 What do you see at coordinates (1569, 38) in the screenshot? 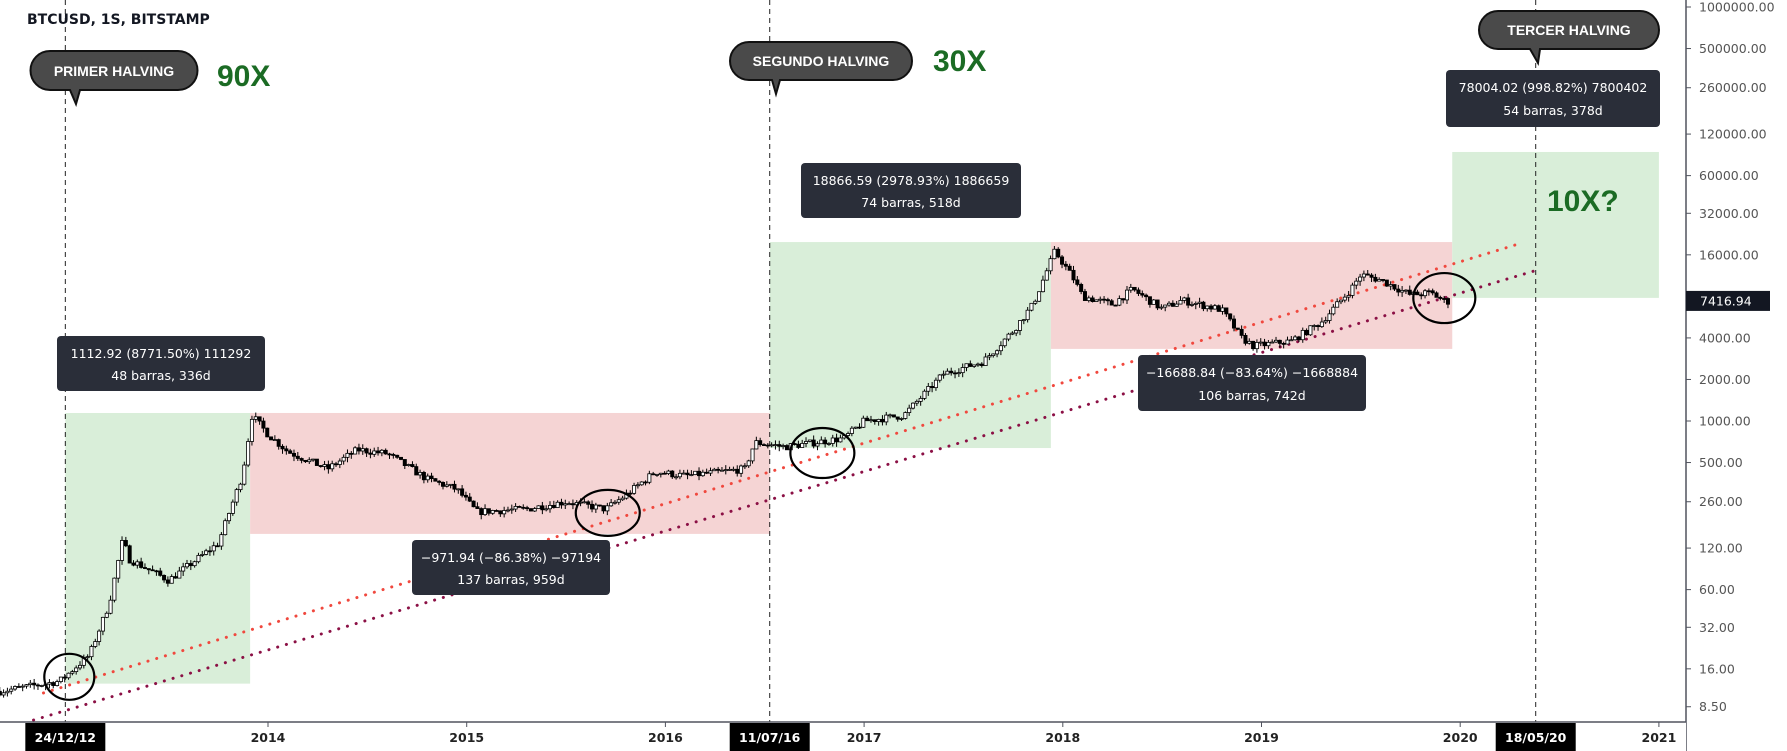
I see `callout-tercer-halving: TERCER HALVING` at bounding box center [1569, 38].